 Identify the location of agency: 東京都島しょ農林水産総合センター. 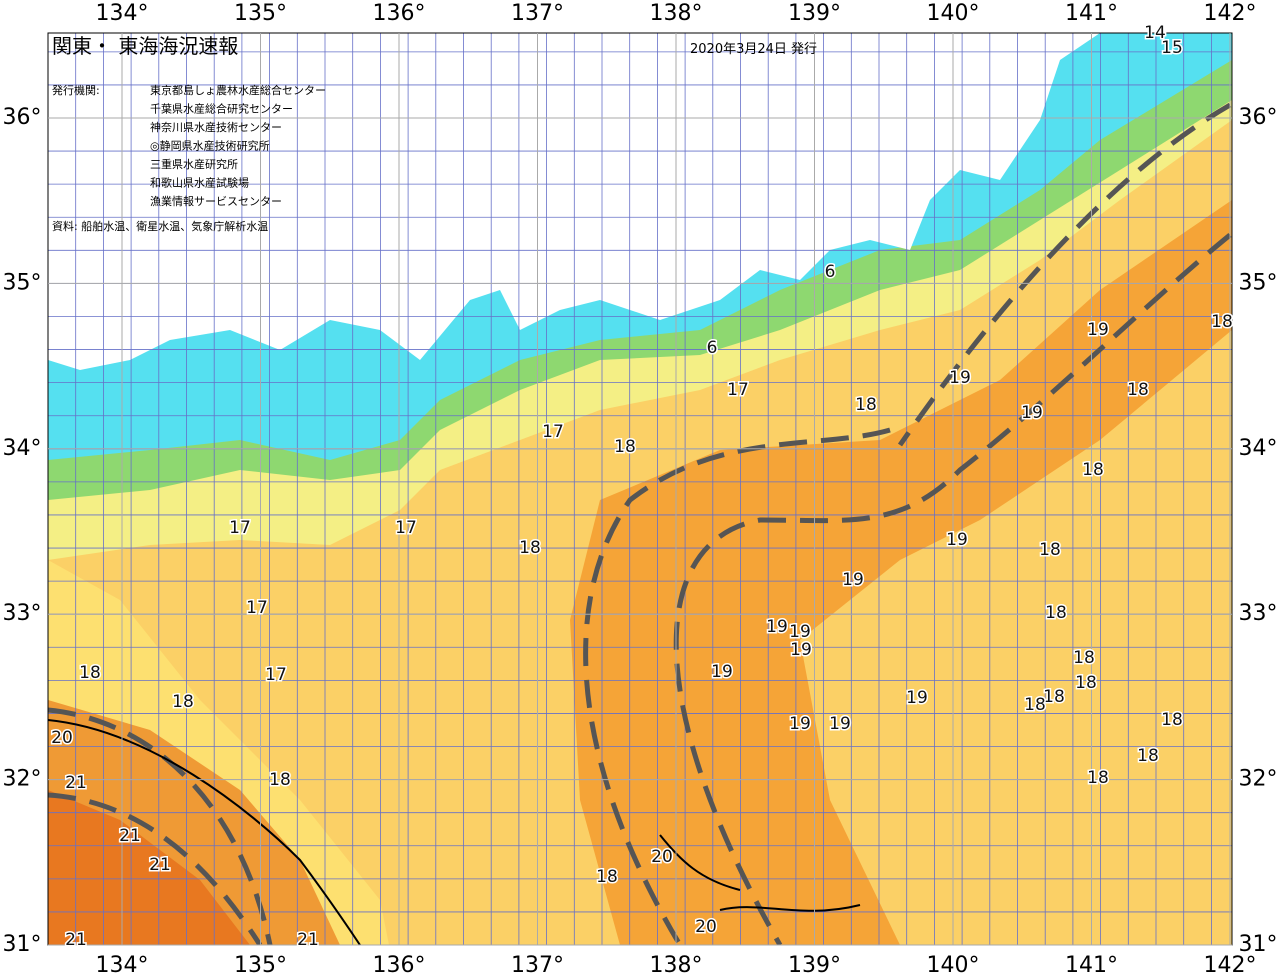
(238, 90).